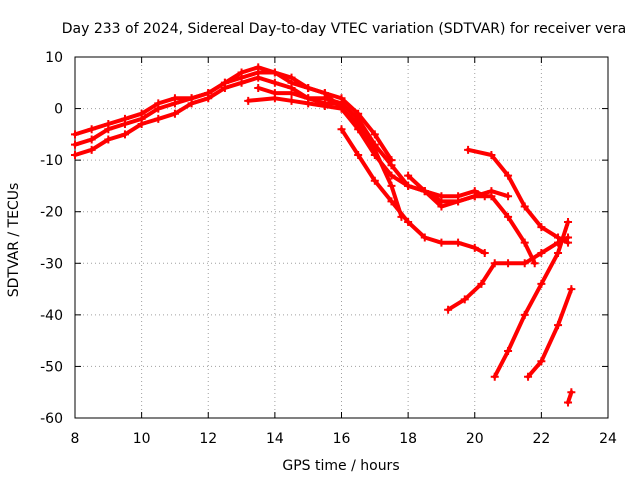  What do you see at coordinates (275, 439) in the screenshot?
I see `x-tick-label: 14` at bounding box center [275, 439].